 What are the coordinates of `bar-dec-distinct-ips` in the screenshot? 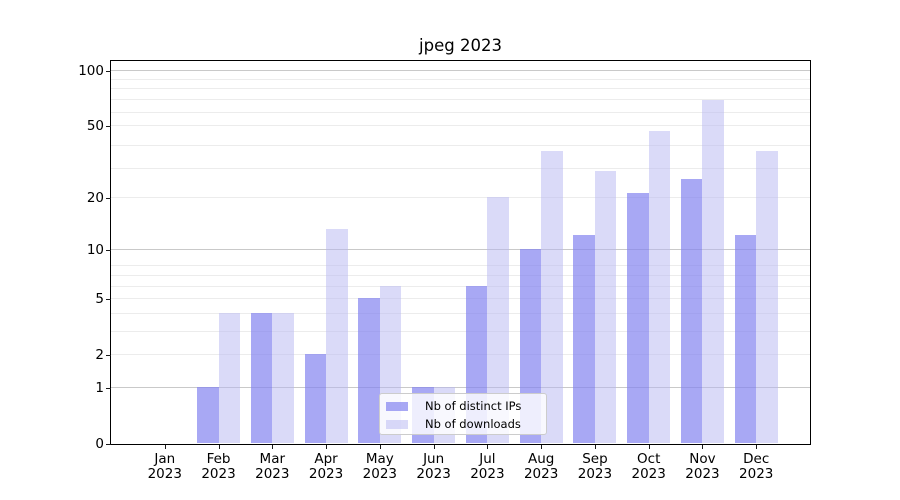 It's located at (745, 339).